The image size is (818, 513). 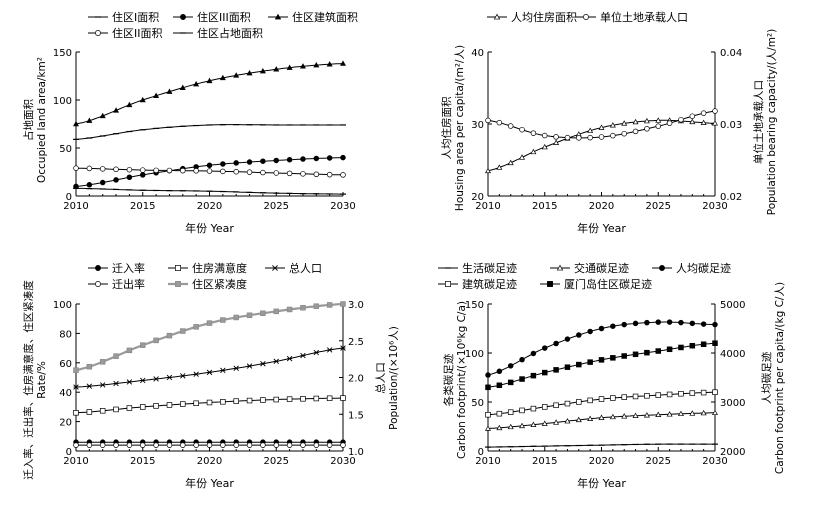 What do you see at coordinates (356, 452) in the screenshot?
I see `y2-tick-label: 1.0` at bounding box center [356, 452].